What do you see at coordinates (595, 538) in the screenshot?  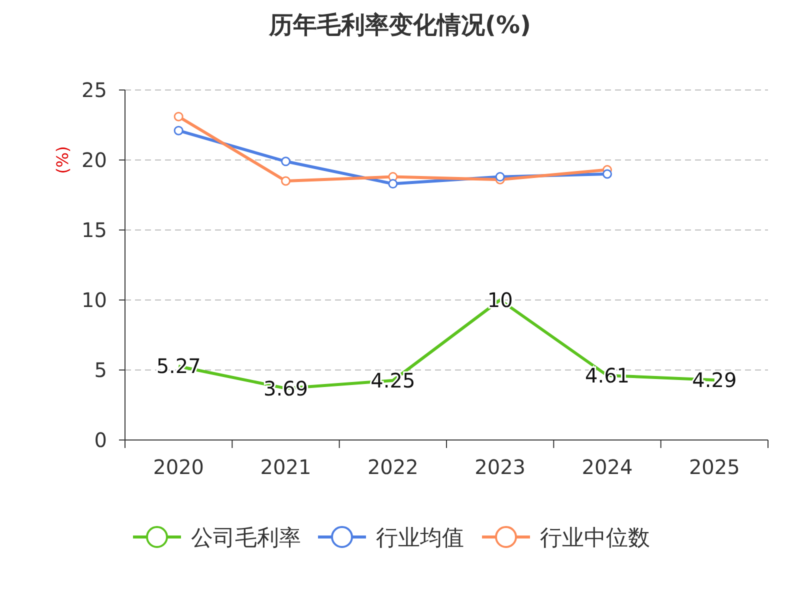 I see `legend-label: 行业中位数` at bounding box center [595, 538].